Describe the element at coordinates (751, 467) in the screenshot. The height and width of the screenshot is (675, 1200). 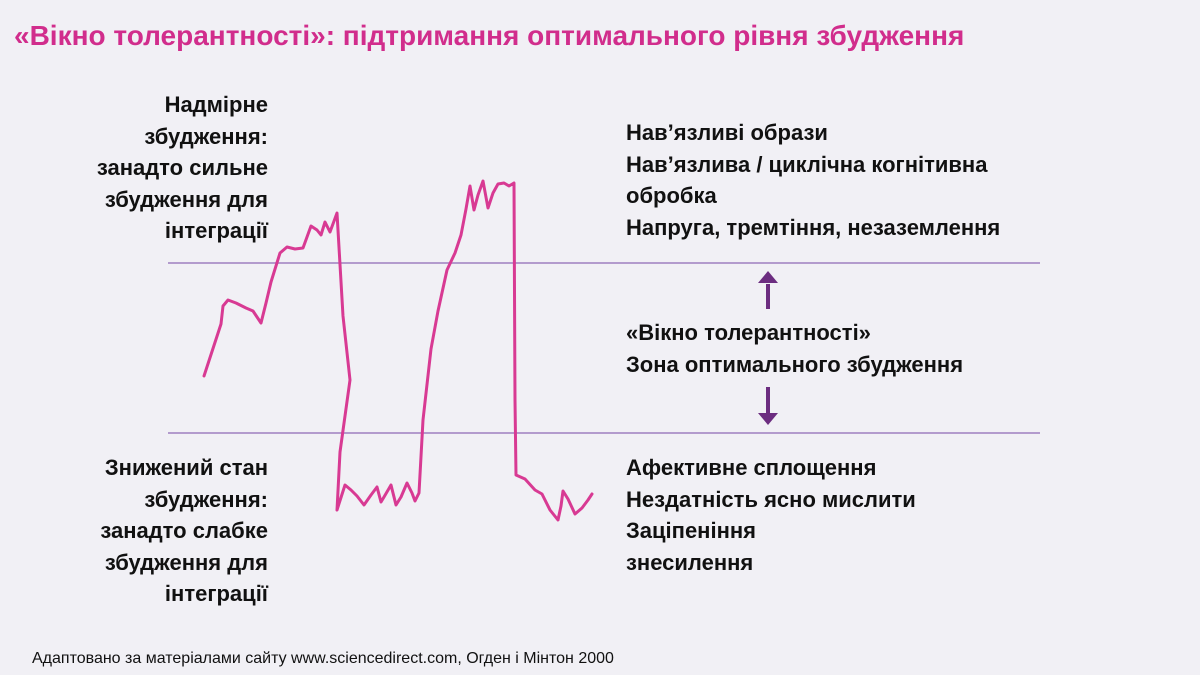
I see `hypoarousal-symptom: Афективне сплощення` at that location.